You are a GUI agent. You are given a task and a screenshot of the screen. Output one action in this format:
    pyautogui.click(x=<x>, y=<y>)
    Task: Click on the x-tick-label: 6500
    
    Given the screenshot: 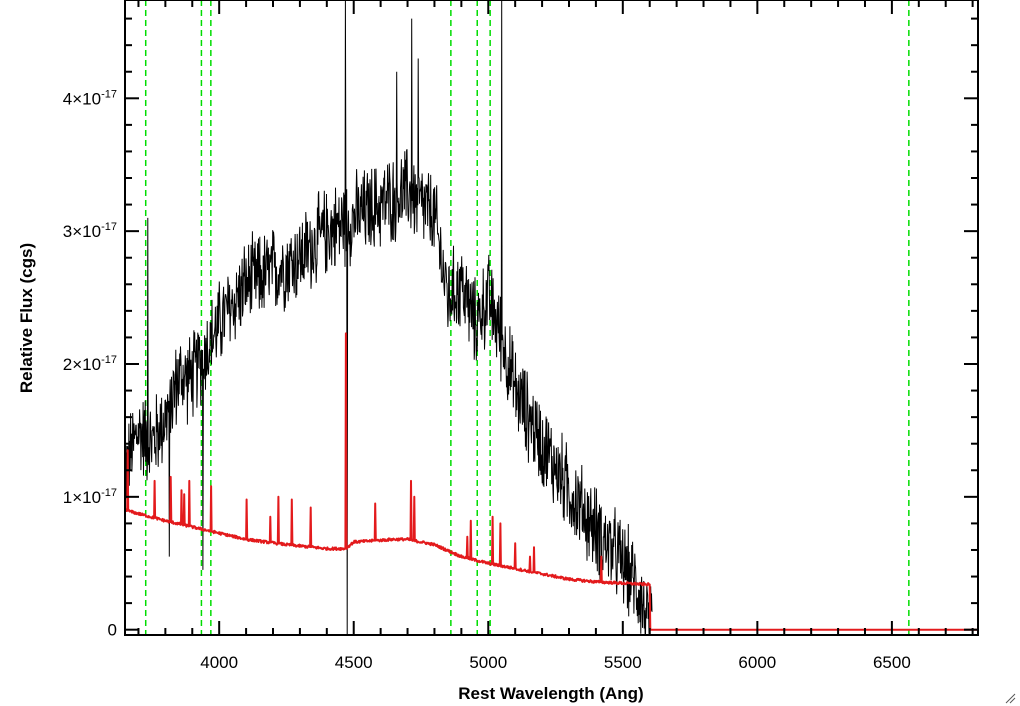 What is the action you would take?
    pyautogui.click(x=892, y=662)
    